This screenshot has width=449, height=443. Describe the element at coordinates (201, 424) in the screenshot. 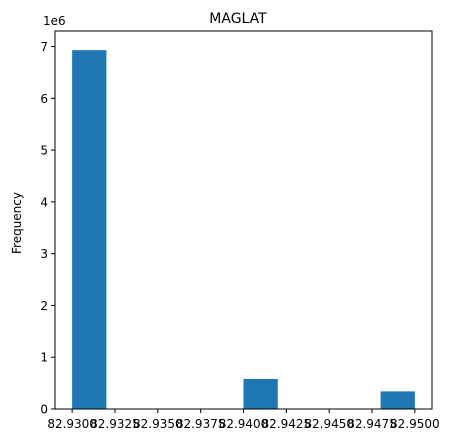

I see `x-tick-label: 82.9375` at that location.